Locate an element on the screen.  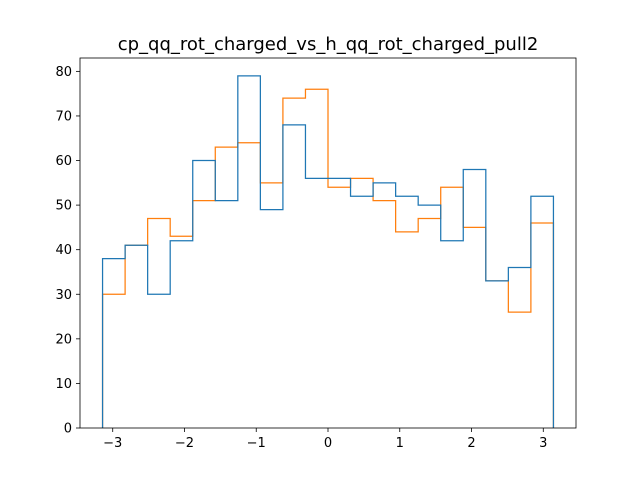
y-tick-label: 60 is located at coordinates (63, 161).